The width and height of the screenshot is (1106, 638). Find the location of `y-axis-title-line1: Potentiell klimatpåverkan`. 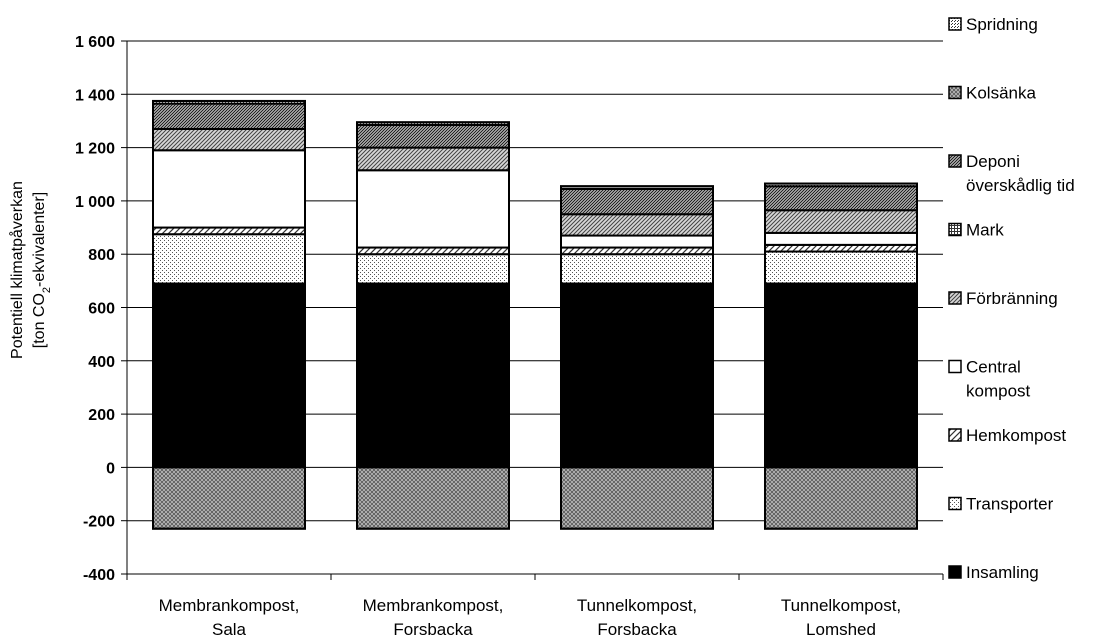

y-axis-title-line1: Potentiell klimatpåverkan is located at coordinates (17, 270).